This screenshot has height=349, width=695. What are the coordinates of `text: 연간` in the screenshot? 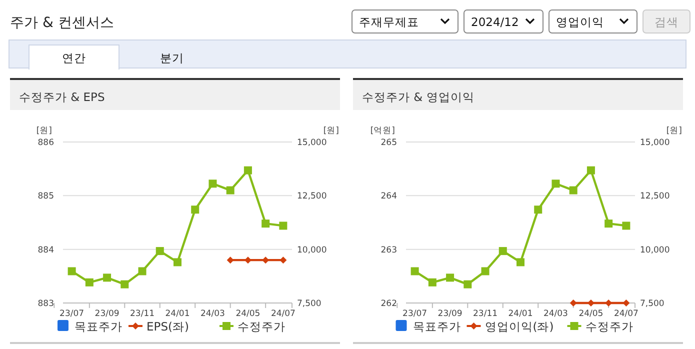 It's located at (74, 58).